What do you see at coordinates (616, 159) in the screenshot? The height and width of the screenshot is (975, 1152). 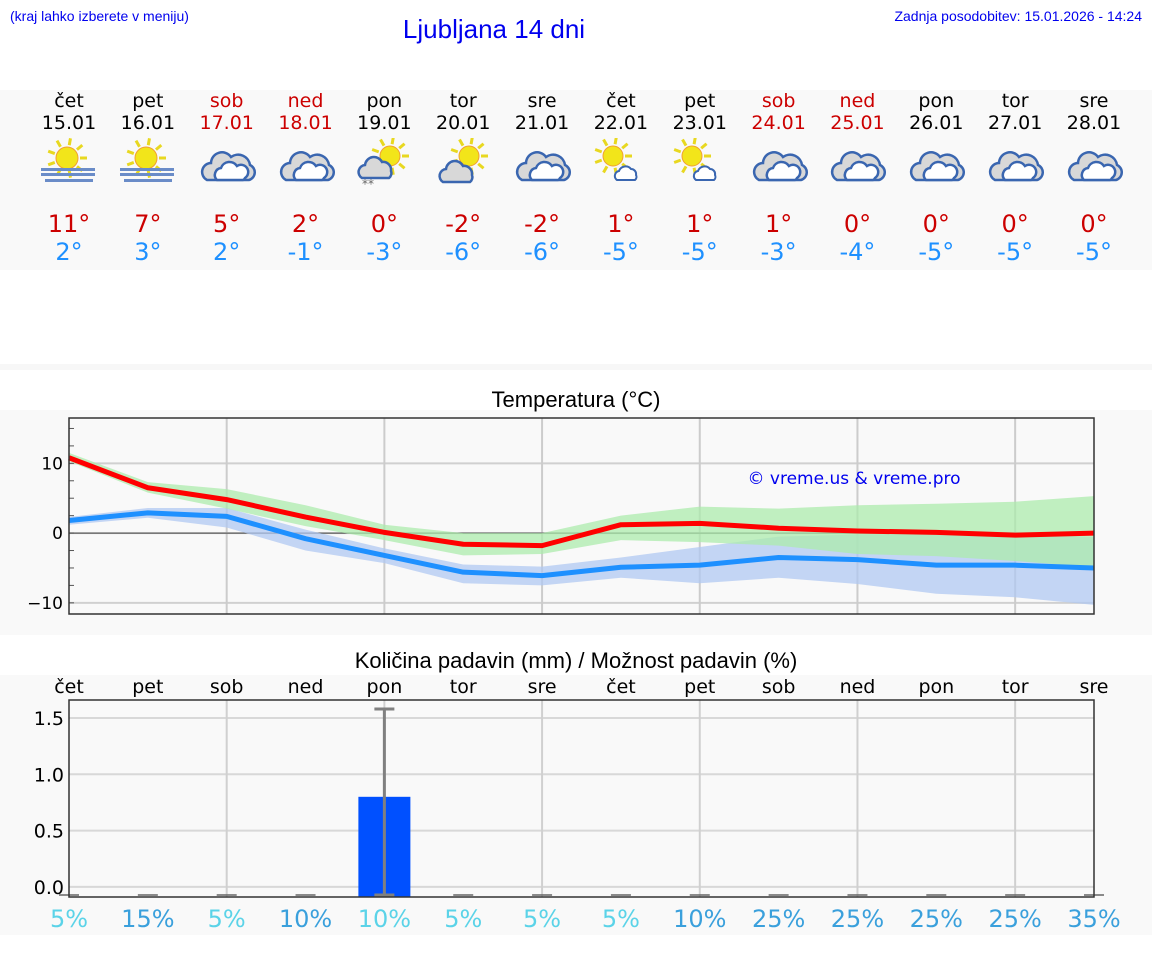 I see `sun-small-cloud-icon` at bounding box center [616, 159].